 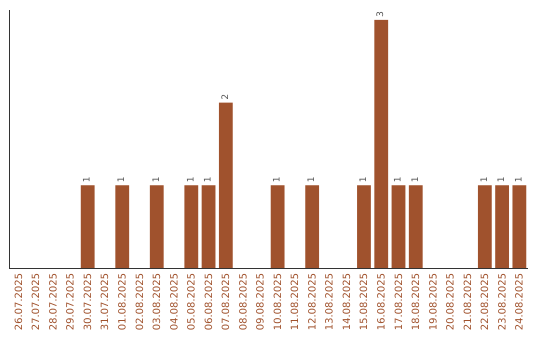 I want to click on x-tick-label: 14.08.2025, so click(x=347, y=301).